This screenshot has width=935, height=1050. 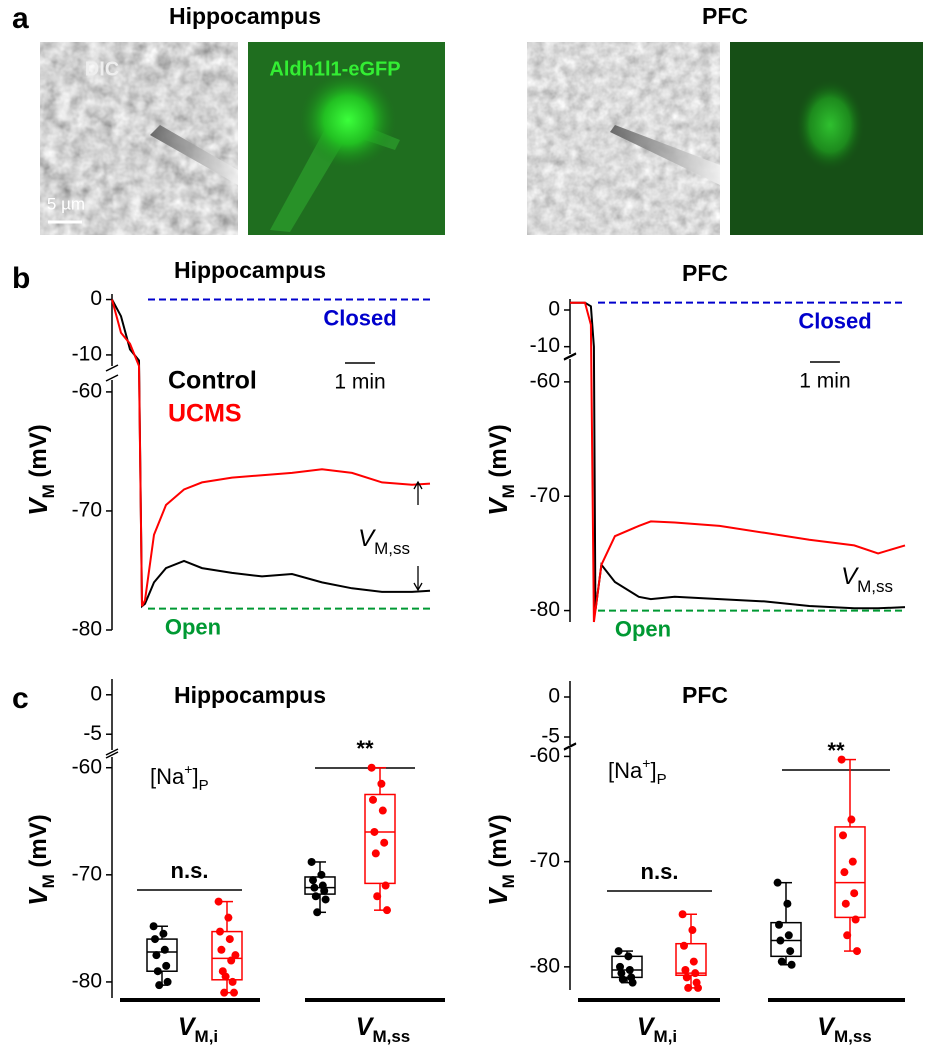 What do you see at coordinates (20, 18) in the screenshot?
I see `panel-label: a` at bounding box center [20, 18].